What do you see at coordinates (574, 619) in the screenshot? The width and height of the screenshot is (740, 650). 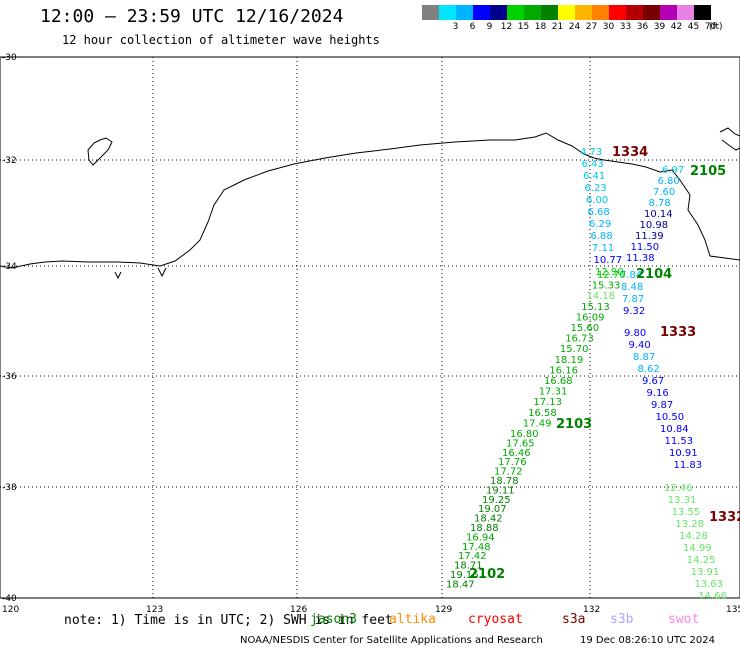 I see `mission-s3a: s3a` at bounding box center [574, 619].